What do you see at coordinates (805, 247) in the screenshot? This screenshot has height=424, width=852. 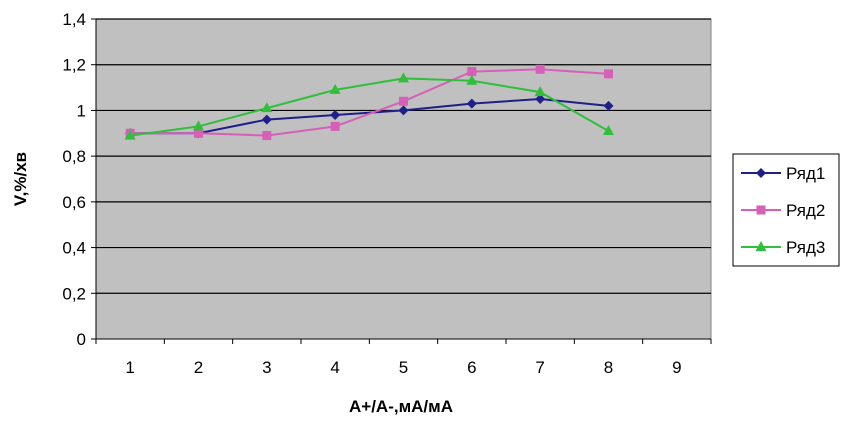 I see `legend-label: Ряд3` at bounding box center [805, 247].